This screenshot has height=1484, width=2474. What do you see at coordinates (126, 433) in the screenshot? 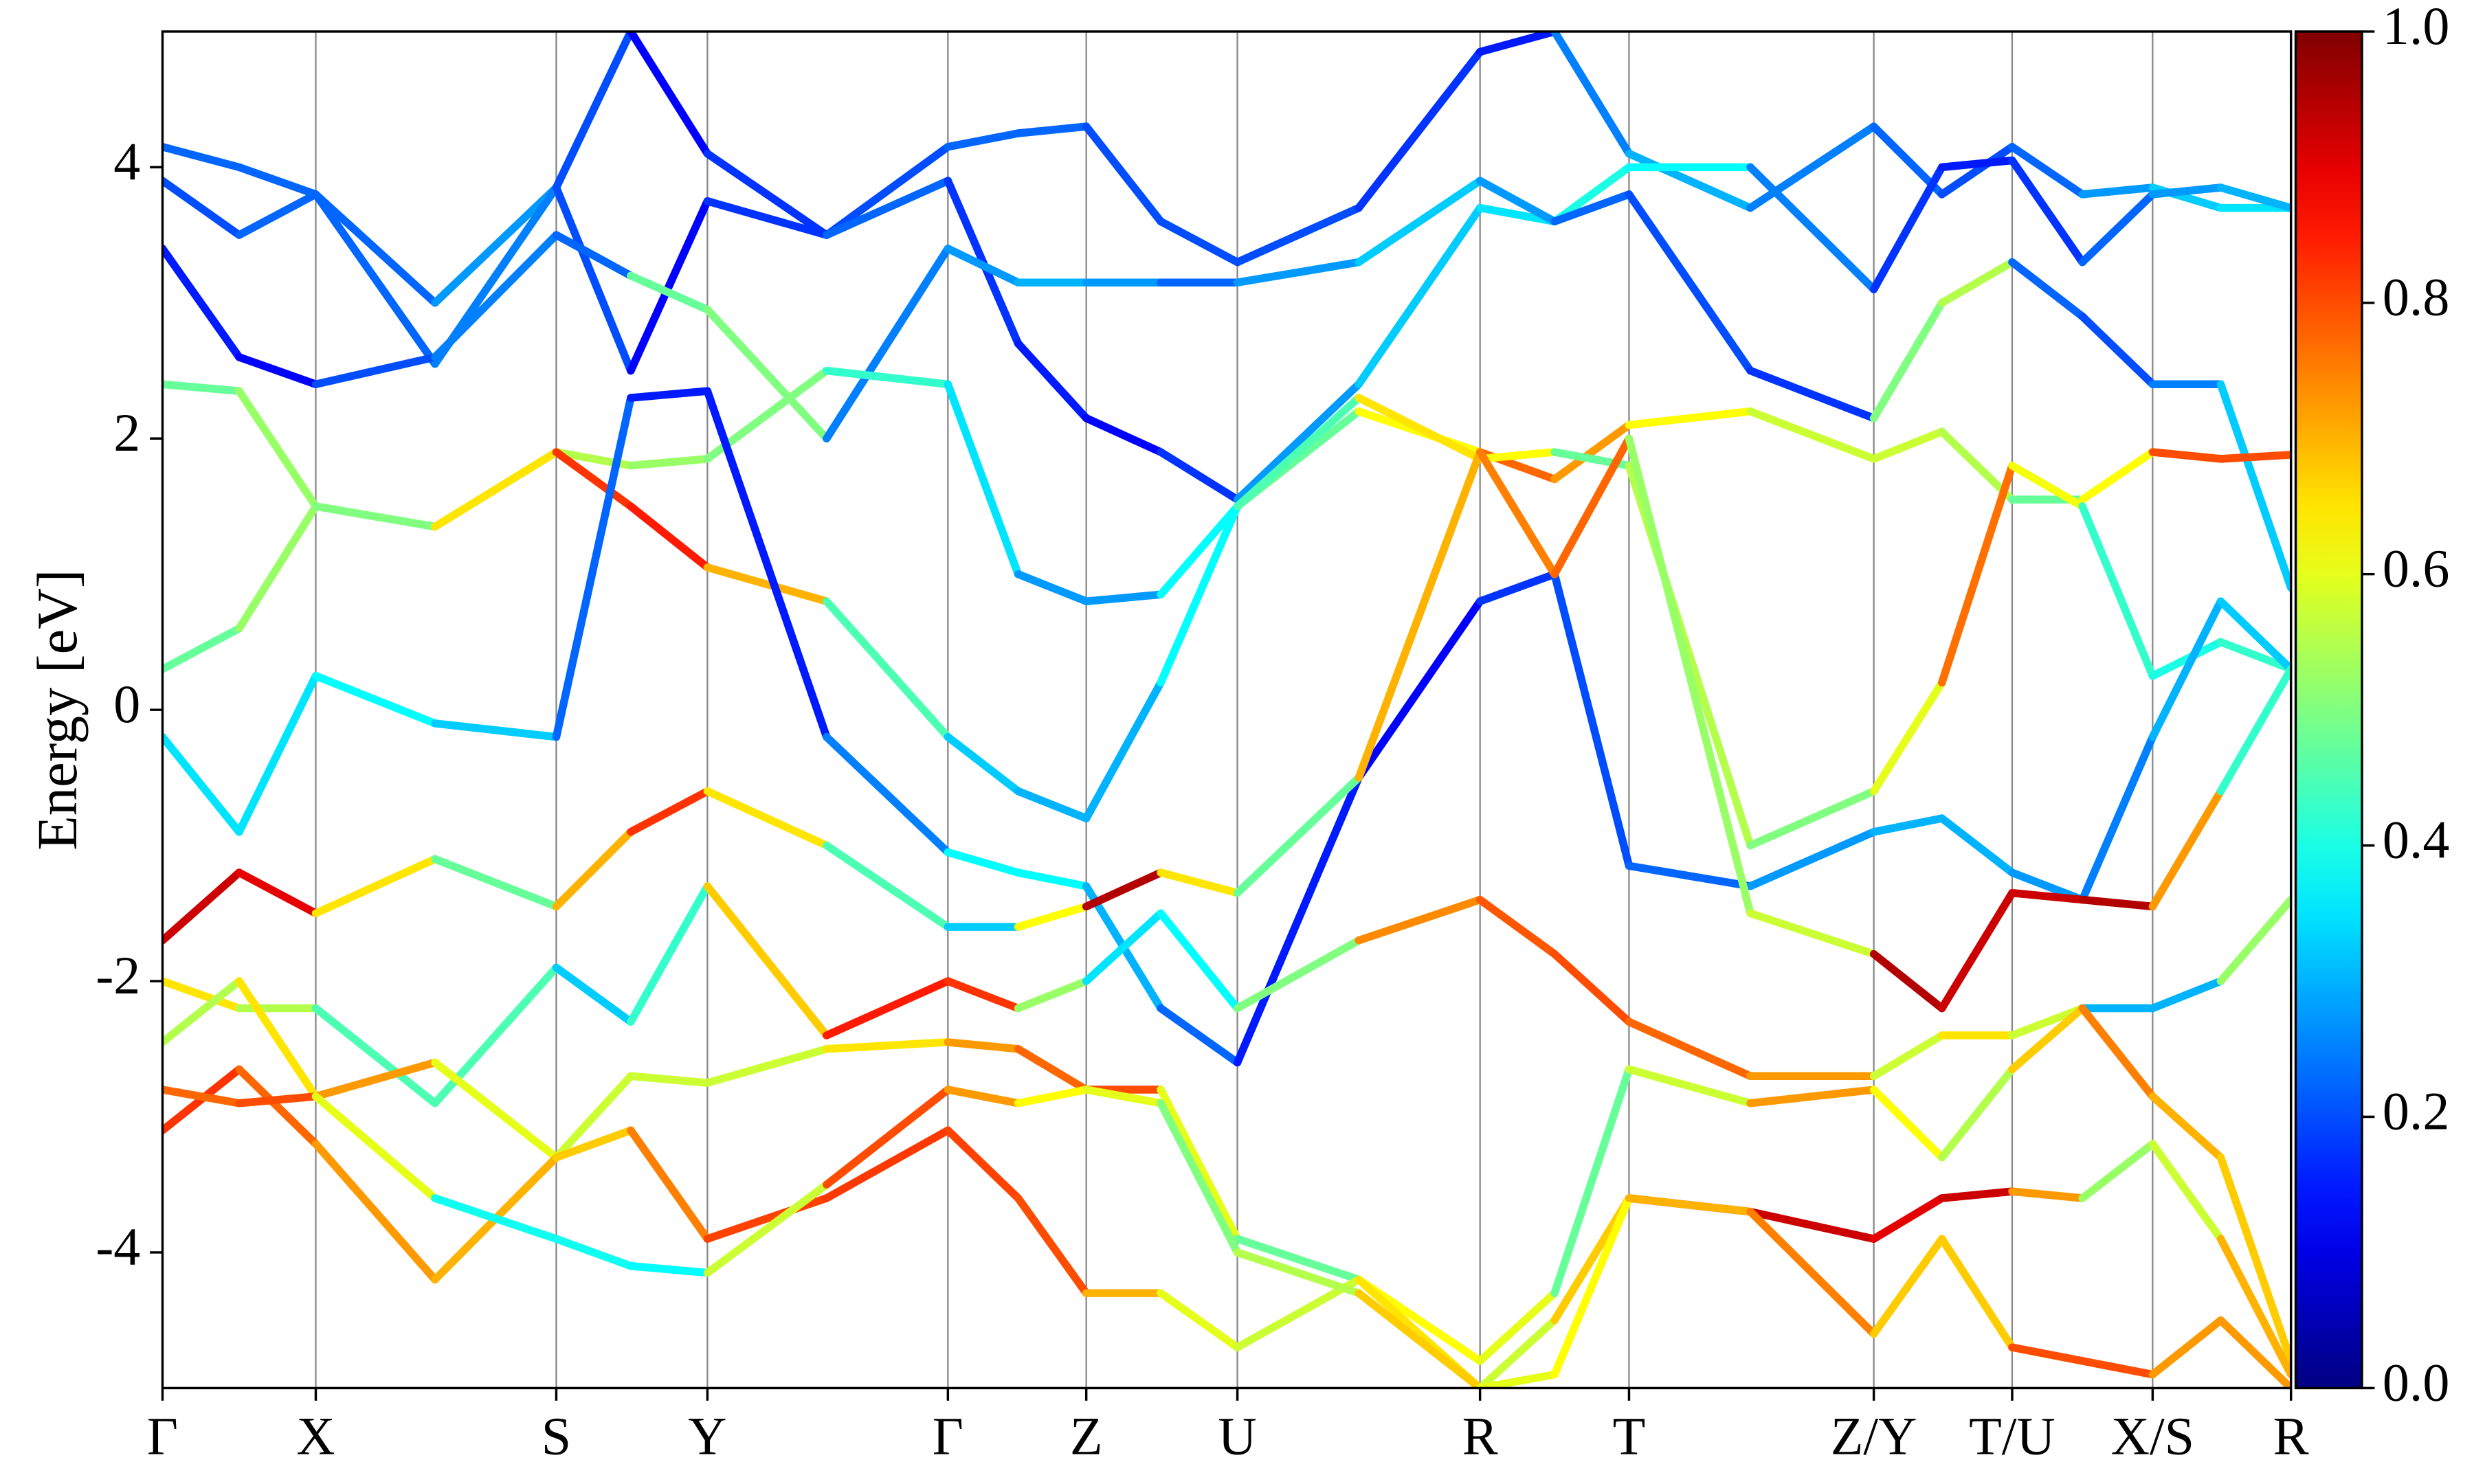
I see `y-tick-label: 2` at bounding box center [126, 433].